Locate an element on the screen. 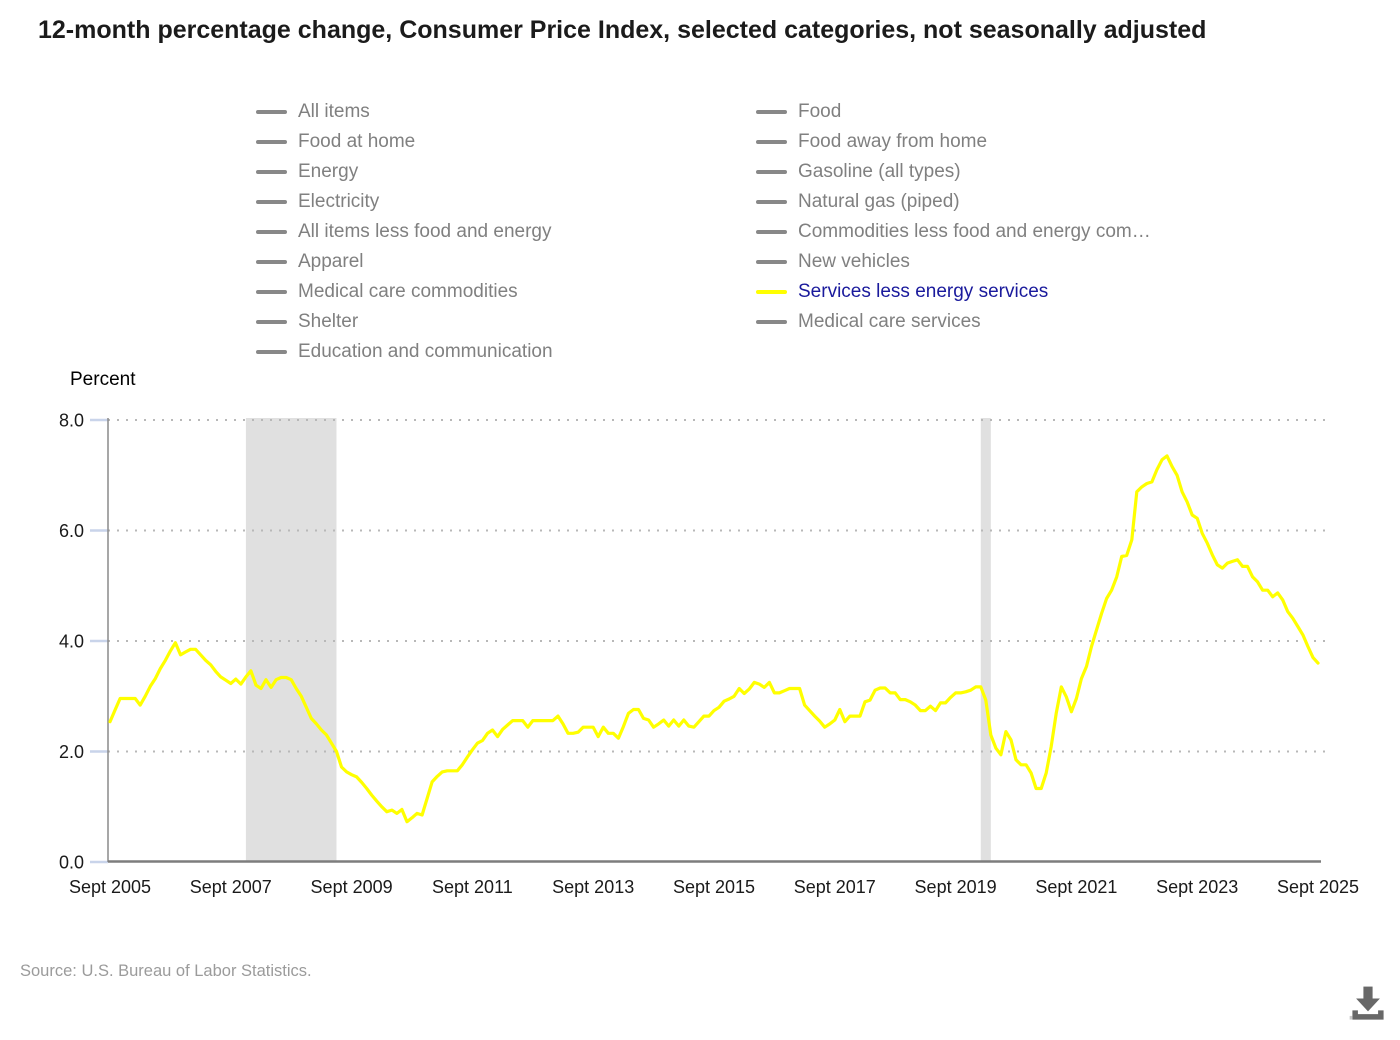 This screenshot has width=1400, height=1040. x-tick-label: Sept 2017 is located at coordinates (835, 887).